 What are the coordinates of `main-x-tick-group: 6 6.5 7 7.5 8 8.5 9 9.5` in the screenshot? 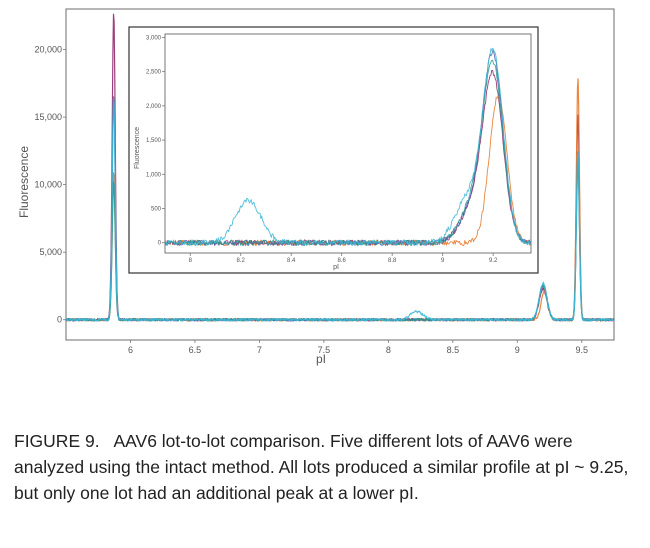 It's located at (358, 347).